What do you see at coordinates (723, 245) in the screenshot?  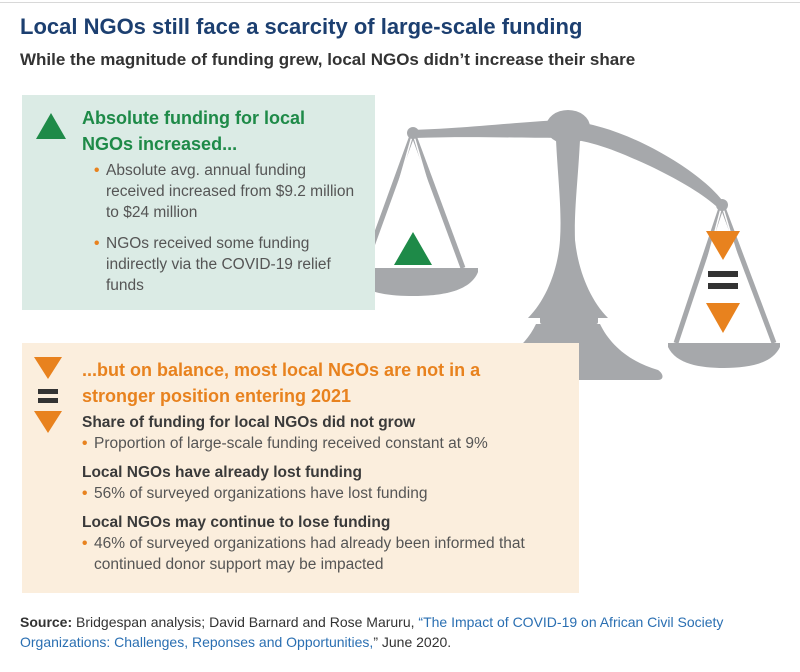 I see `right-pan-down-triangle-icon-top` at bounding box center [723, 245].